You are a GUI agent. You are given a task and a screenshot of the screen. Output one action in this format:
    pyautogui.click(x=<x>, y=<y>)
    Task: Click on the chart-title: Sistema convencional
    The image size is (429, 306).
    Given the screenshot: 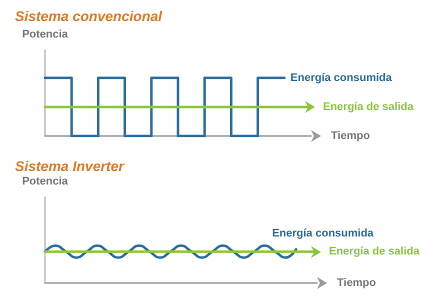 What is the action you would take?
    pyautogui.click(x=89, y=16)
    